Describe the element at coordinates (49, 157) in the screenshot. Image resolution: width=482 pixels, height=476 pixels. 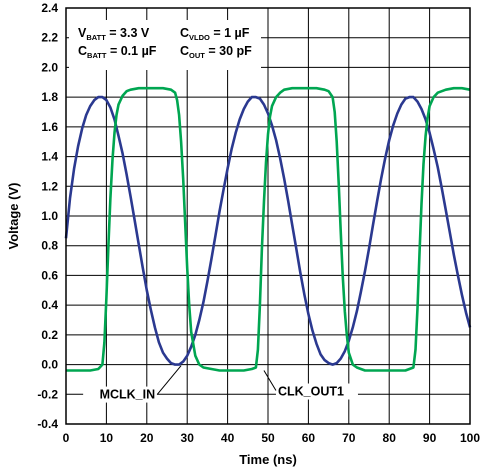
I see `y-tick-label: 1.4` at that location.